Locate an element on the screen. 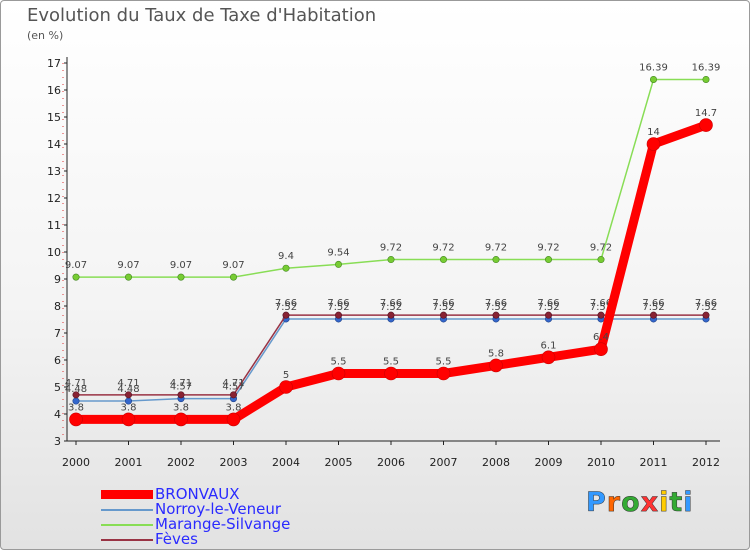  data-label: 14.7 is located at coordinates (706, 113).